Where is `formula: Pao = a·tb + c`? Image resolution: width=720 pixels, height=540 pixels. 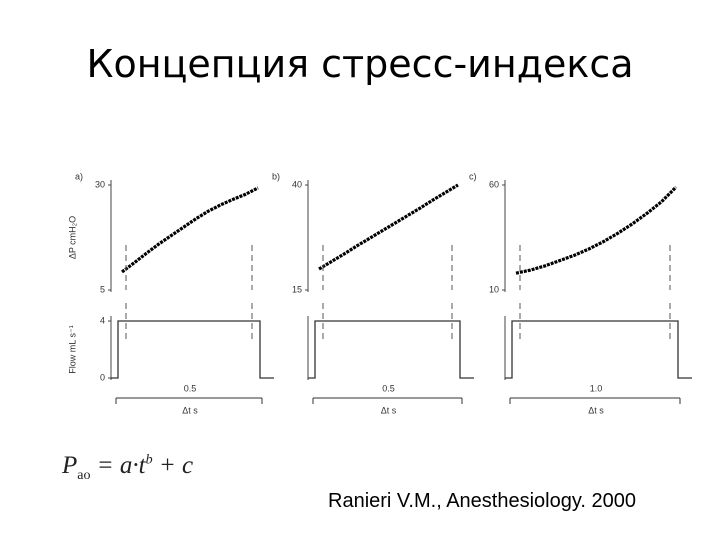
formula: Pao = a·tb + c is located at coordinates (127, 468).